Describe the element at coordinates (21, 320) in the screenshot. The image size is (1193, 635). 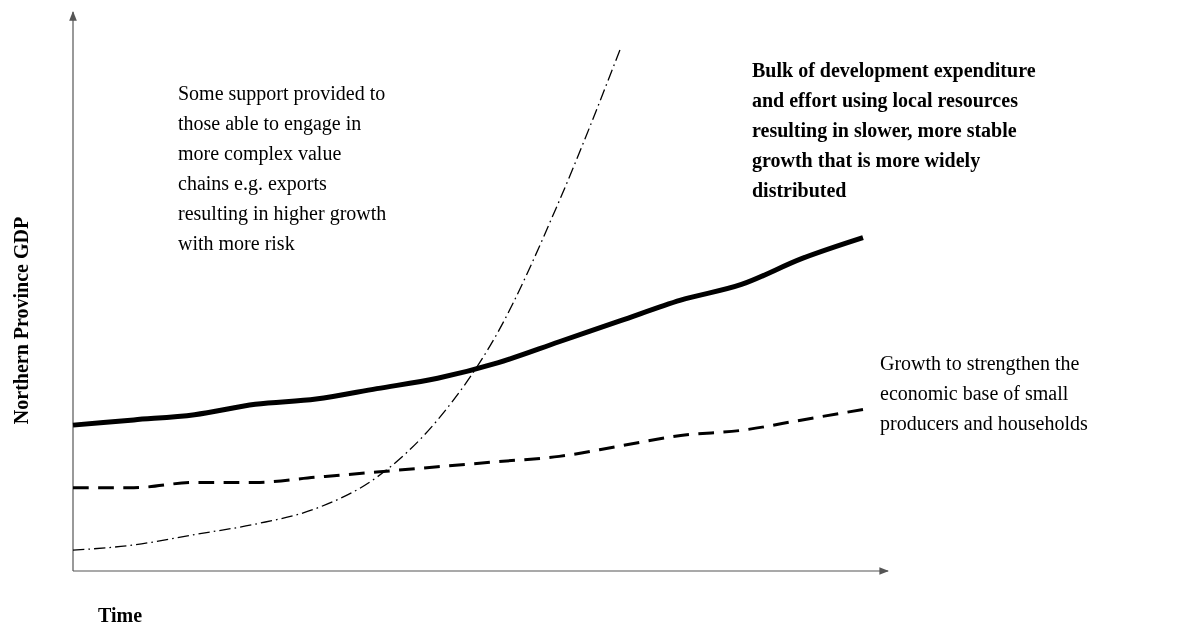
I see `y-axis-title: Northern Province GDP` at that location.